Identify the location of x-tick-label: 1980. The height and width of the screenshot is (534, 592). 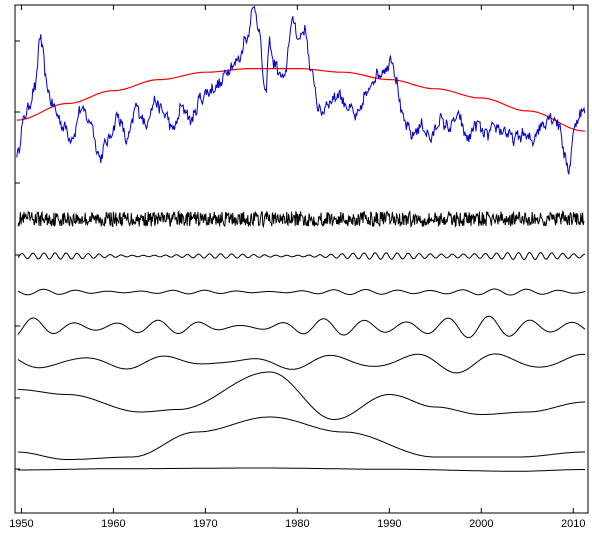
(297, 524).